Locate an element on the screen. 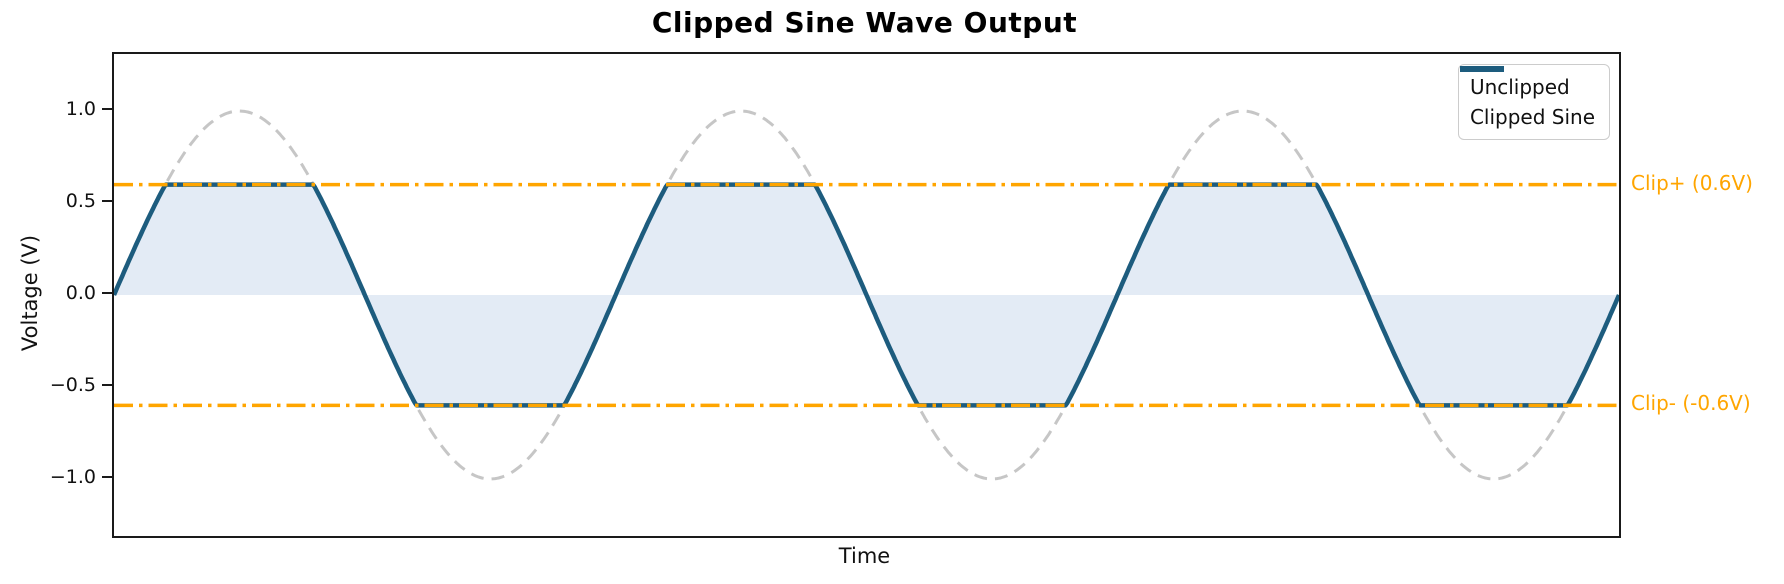 The height and width of the screenshot is (584, 1784). legend-item-clipped-sine: Clipped Sine is located at coordinates (1527, 99).